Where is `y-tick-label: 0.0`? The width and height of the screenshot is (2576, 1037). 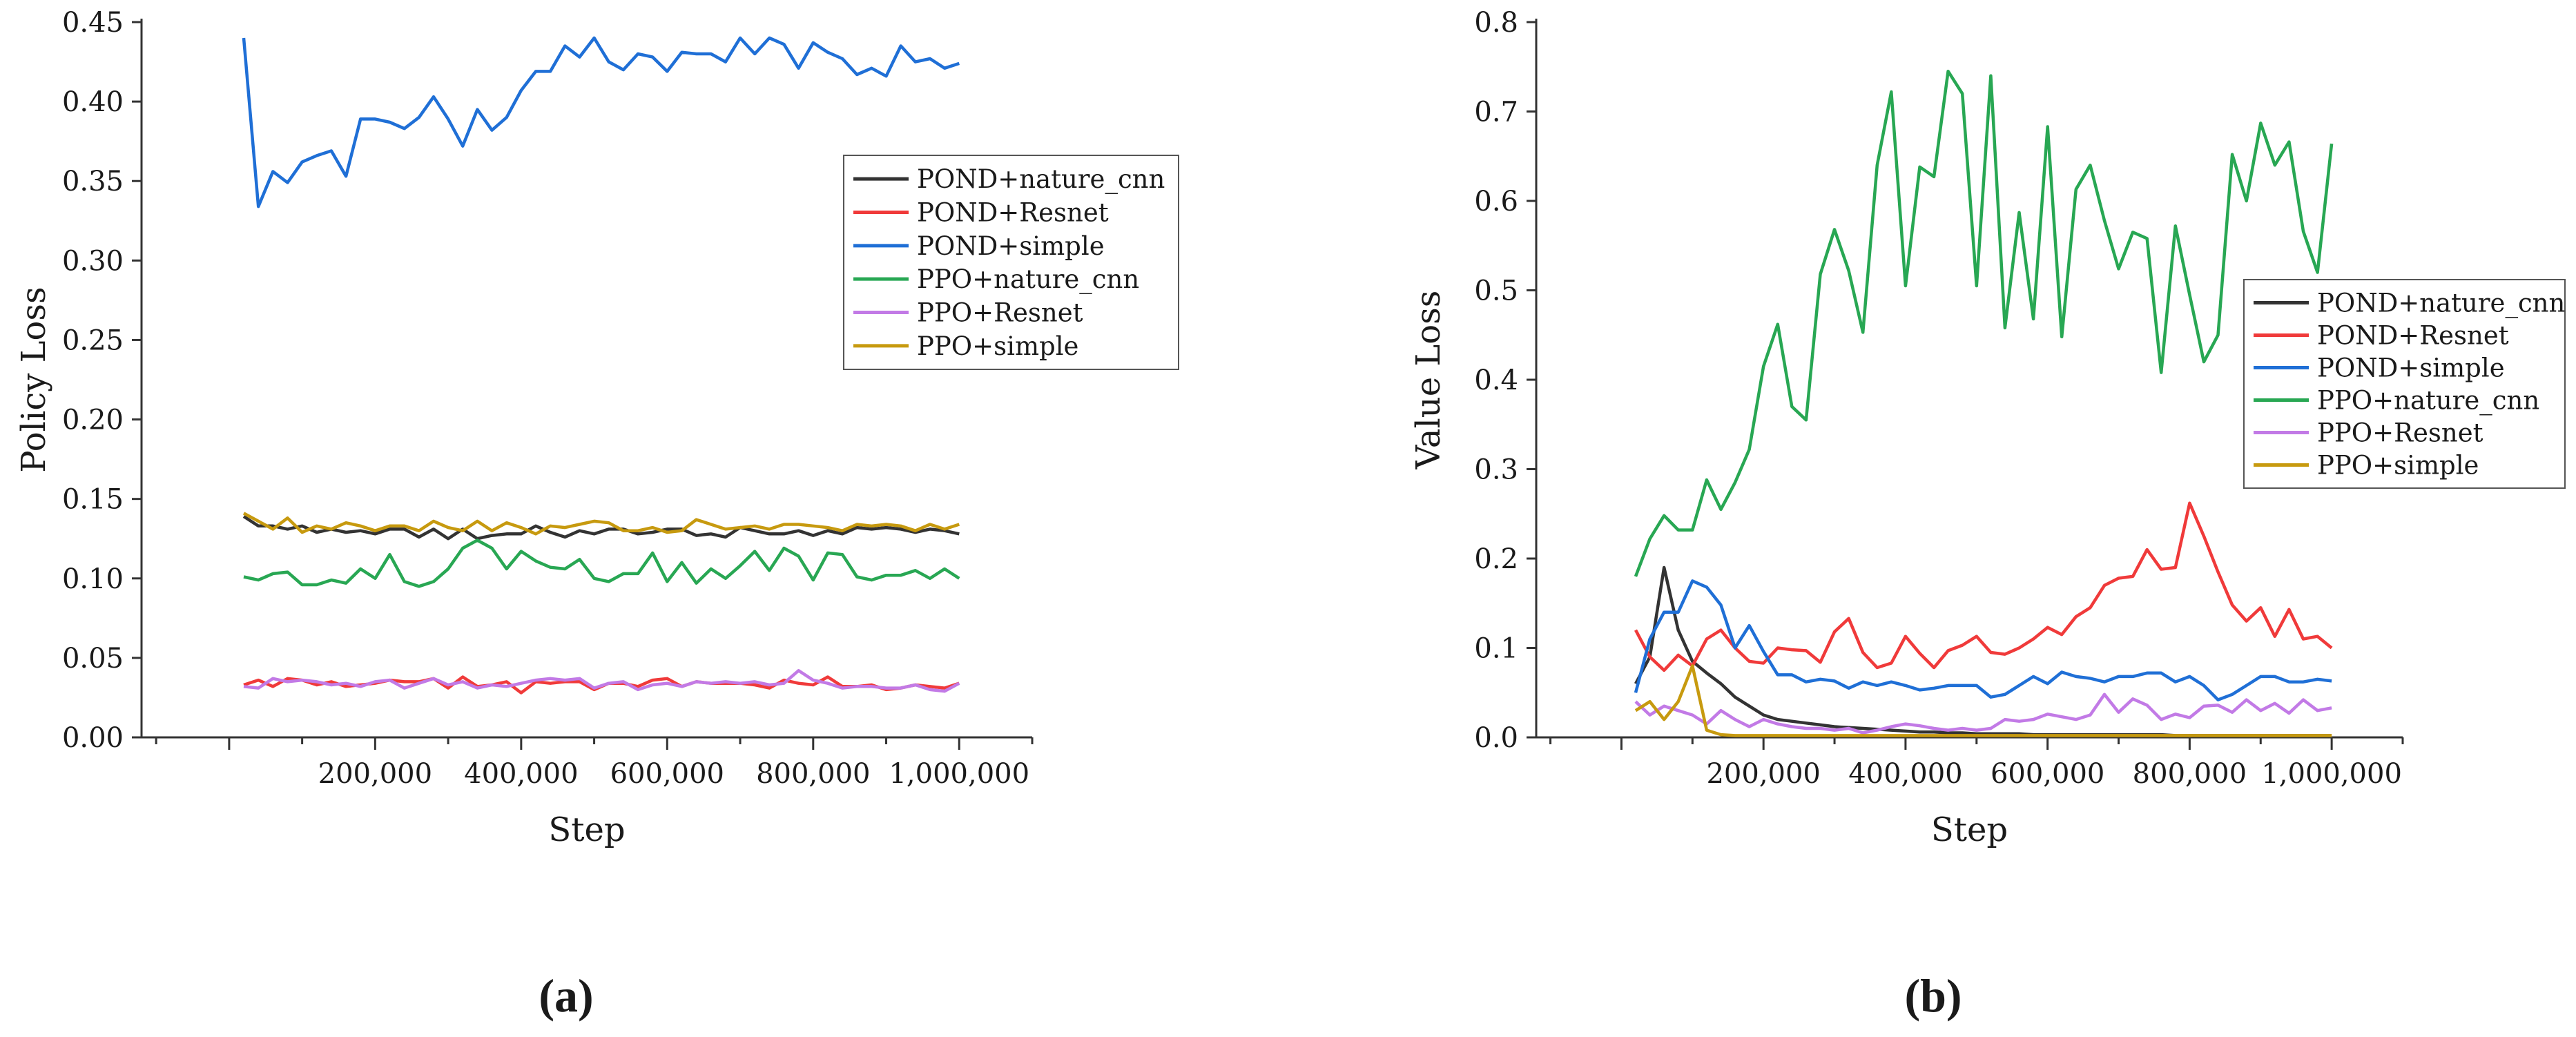
y-tick-label: 0.0 is located at coordinates (1496, 738).